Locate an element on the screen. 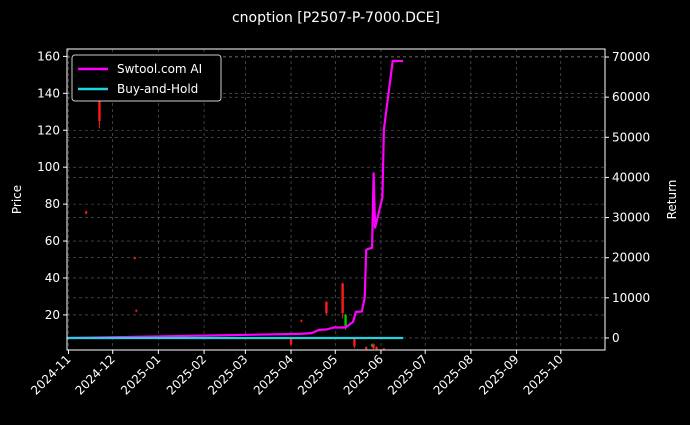 The width and height of the screenshot is (690, 425). y-right-tick-label: 60000 is located at coordinates (631, 97).